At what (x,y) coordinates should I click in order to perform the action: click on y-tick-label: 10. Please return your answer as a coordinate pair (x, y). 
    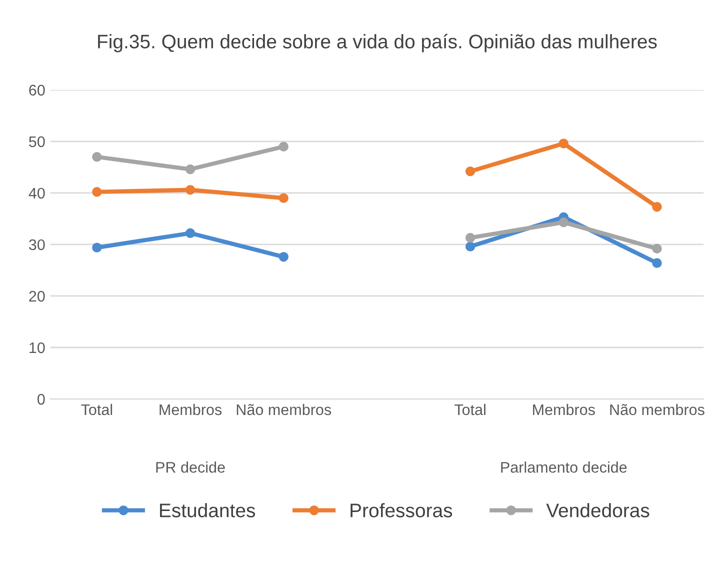
    Looking at the image, I should click on (37, 348).